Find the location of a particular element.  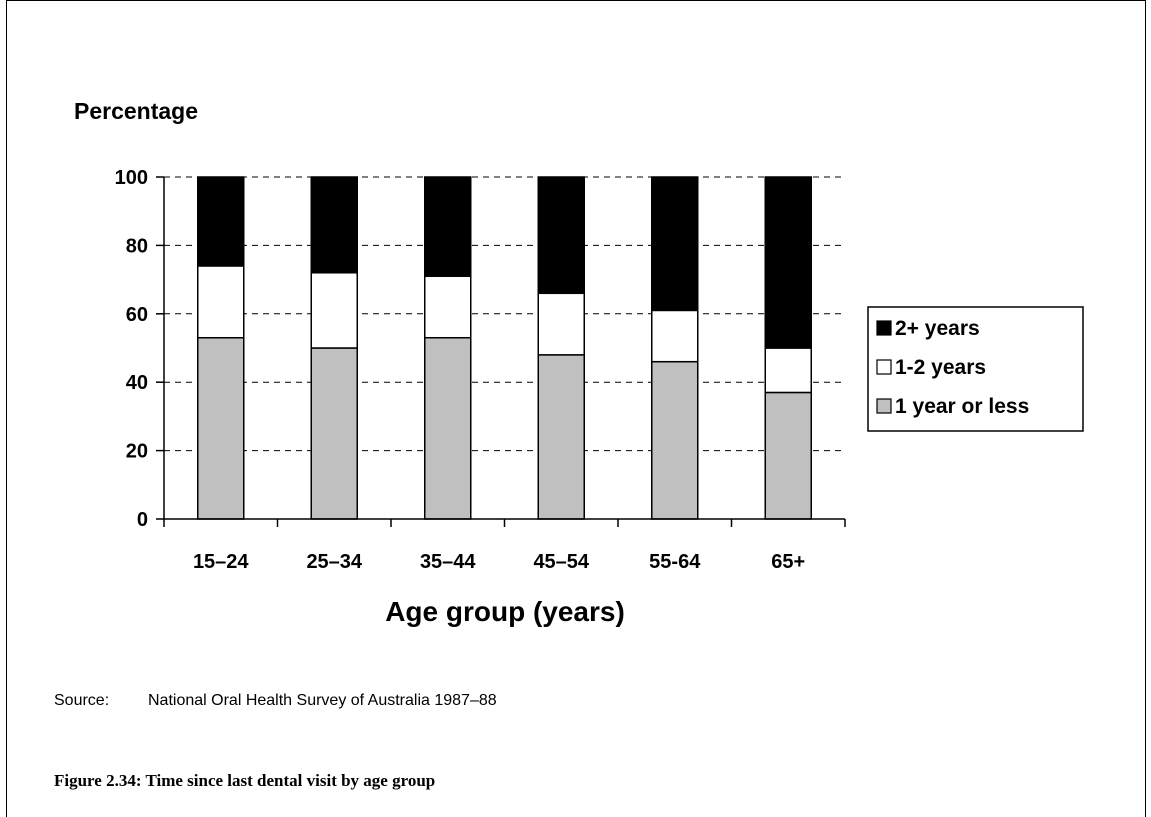

source-label: Source: is located at coordinates (82, 700).